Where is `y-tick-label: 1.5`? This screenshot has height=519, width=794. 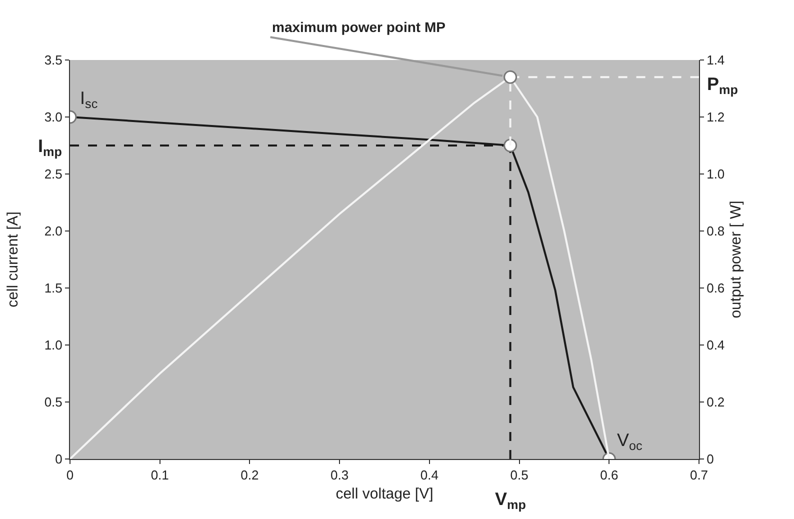 y-tick-label: 1.5 is located at coordinates (53, 288).